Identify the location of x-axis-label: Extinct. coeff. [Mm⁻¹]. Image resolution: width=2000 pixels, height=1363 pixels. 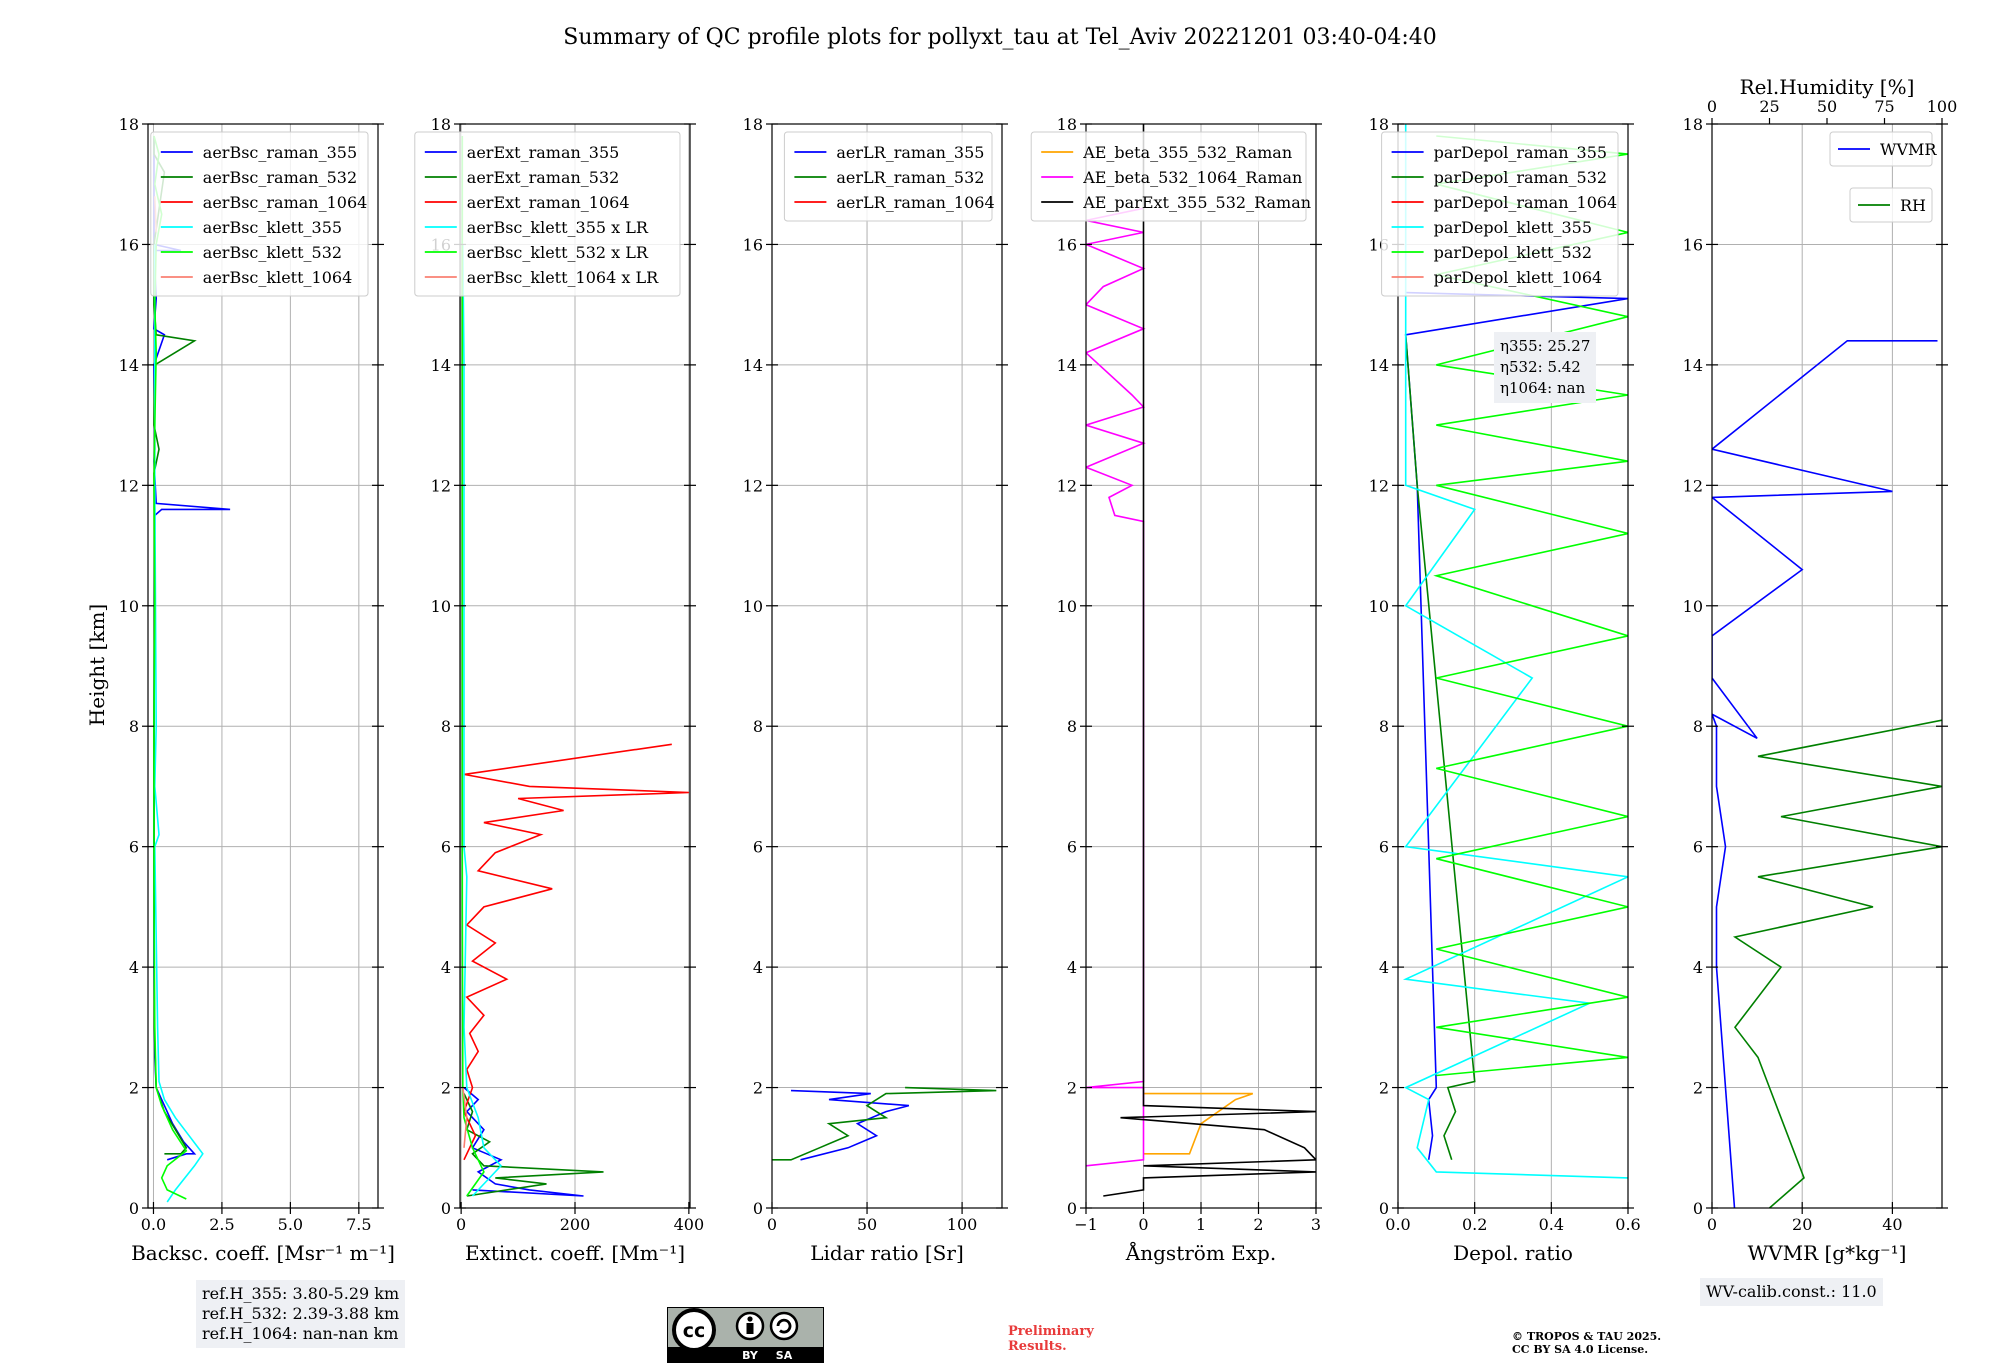
(575, 1253).